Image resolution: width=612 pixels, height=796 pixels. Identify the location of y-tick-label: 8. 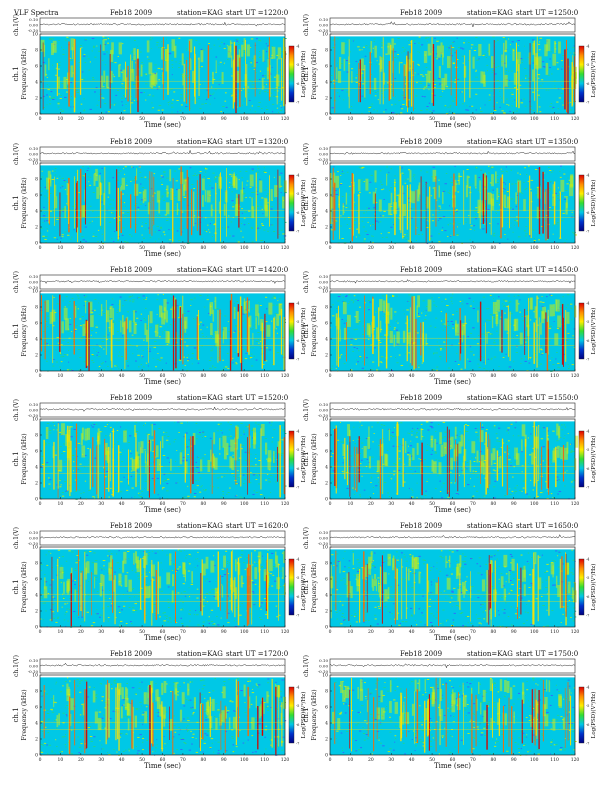
(36, 51).